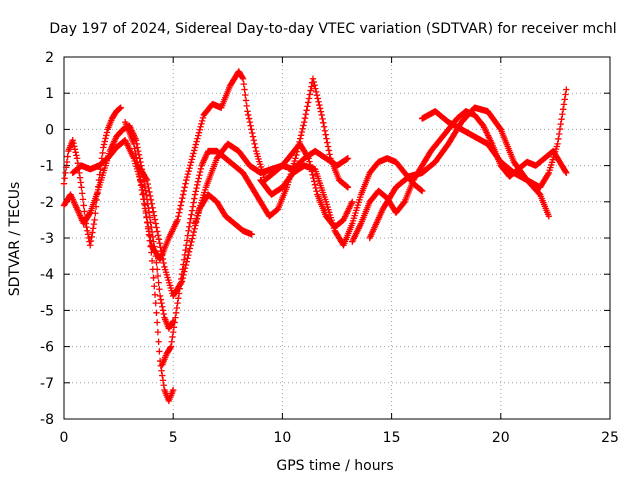  What do you see at coordinates (49, 94) in the screenshot?
I see `y-tick-label: 1` at bounding box center [49, 94].